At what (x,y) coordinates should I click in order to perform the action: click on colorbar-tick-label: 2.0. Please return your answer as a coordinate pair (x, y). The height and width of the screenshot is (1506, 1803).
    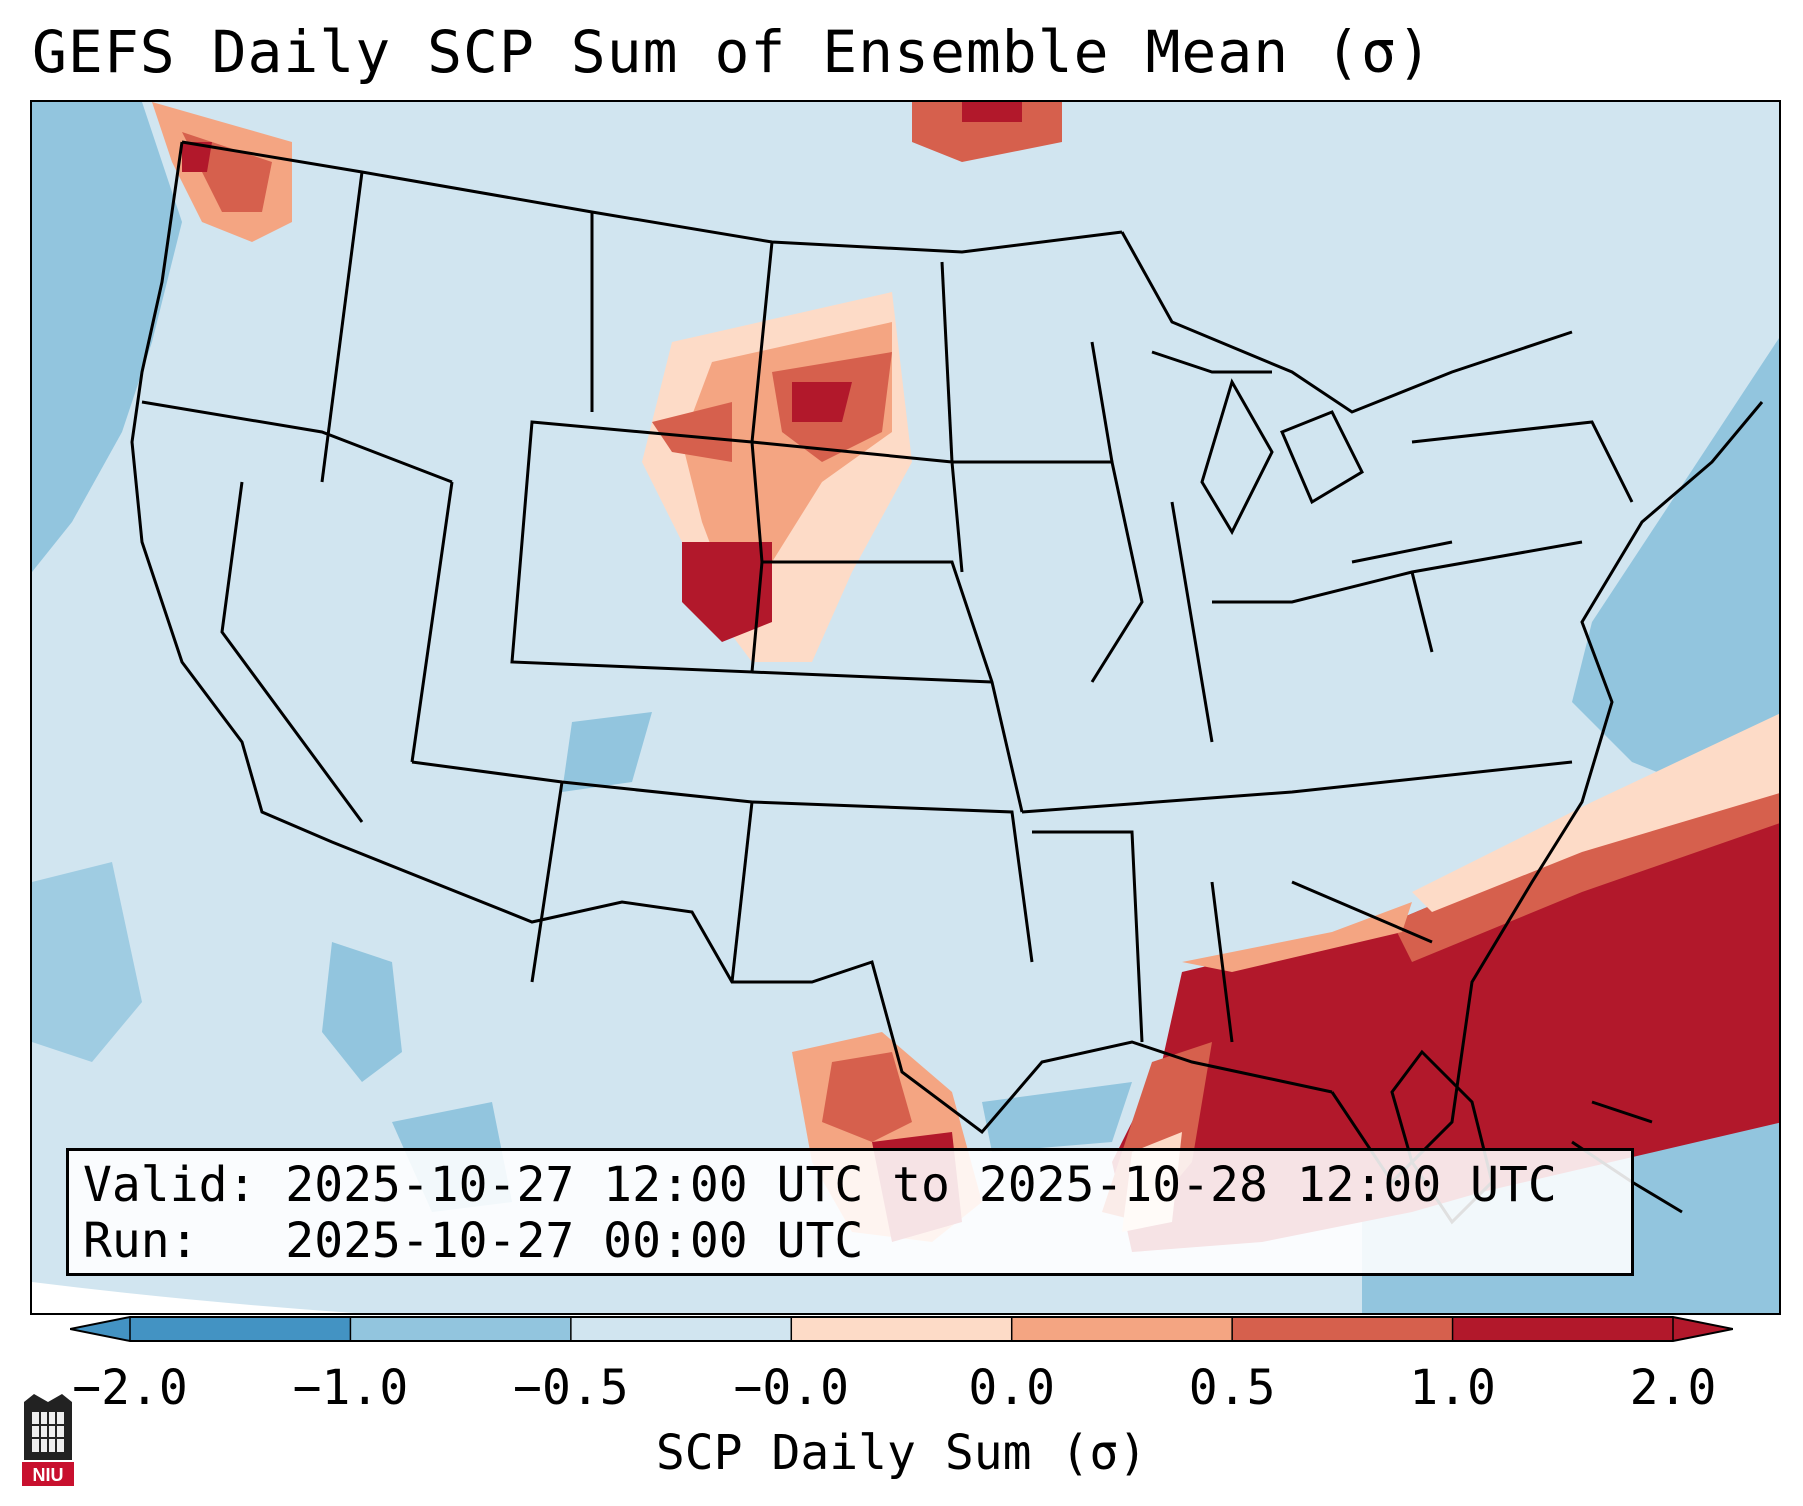
    Looking at the image, I should click on (1673, 1388).